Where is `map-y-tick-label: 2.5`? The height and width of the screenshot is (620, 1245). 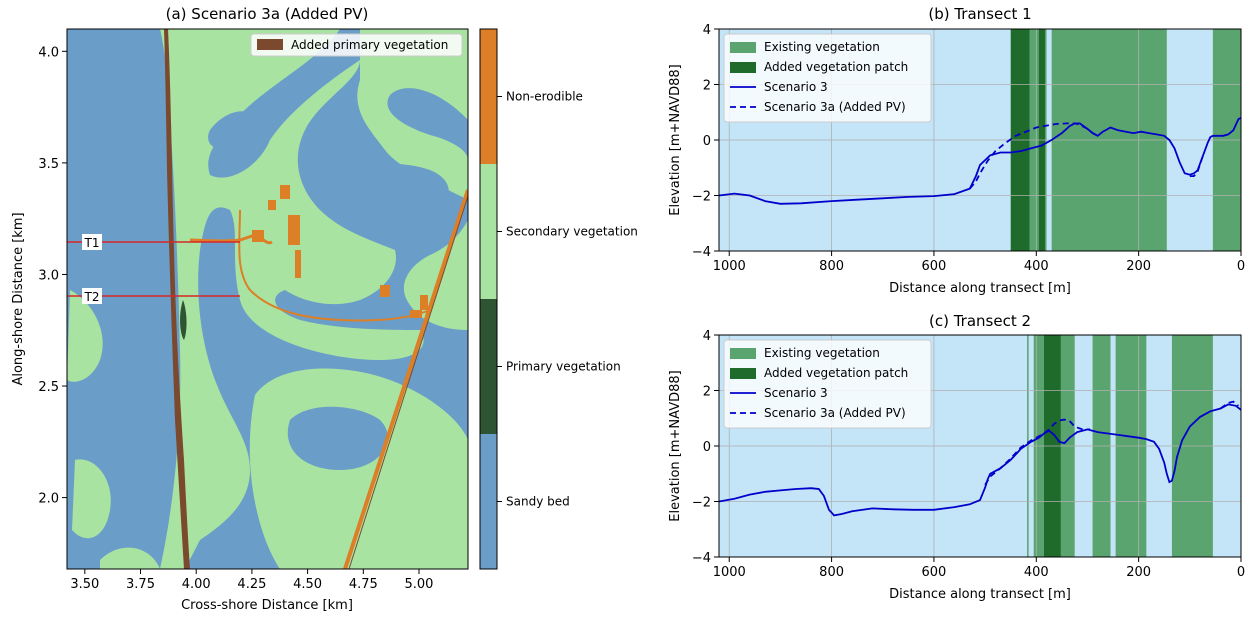
map-y-tick-label: 2.5 is located at coordinates (48, 387).